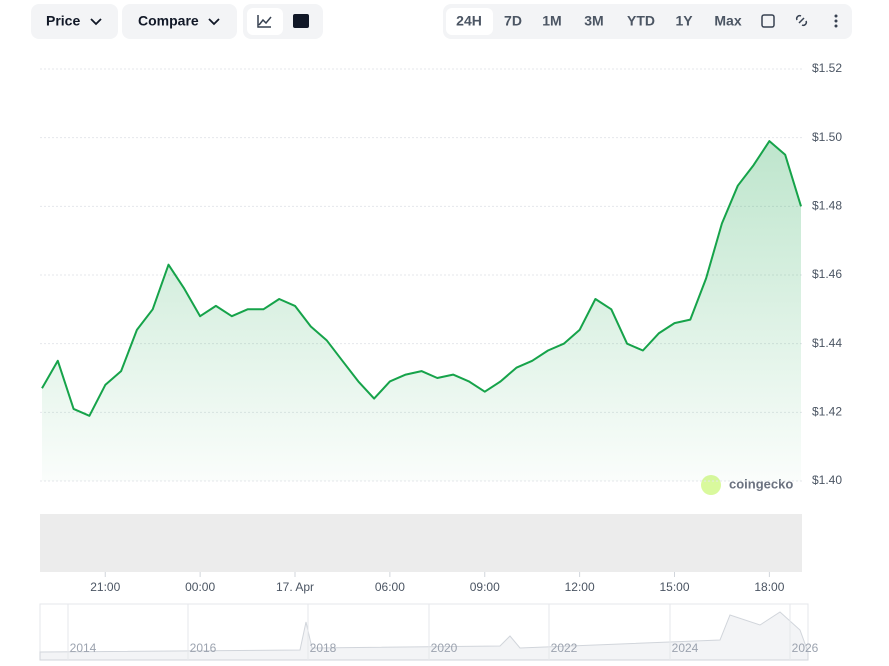  What do you see at coordinates (168, 21) in the screenshot?
I see `compare-label: Compare` at bounding box center [168, 21].